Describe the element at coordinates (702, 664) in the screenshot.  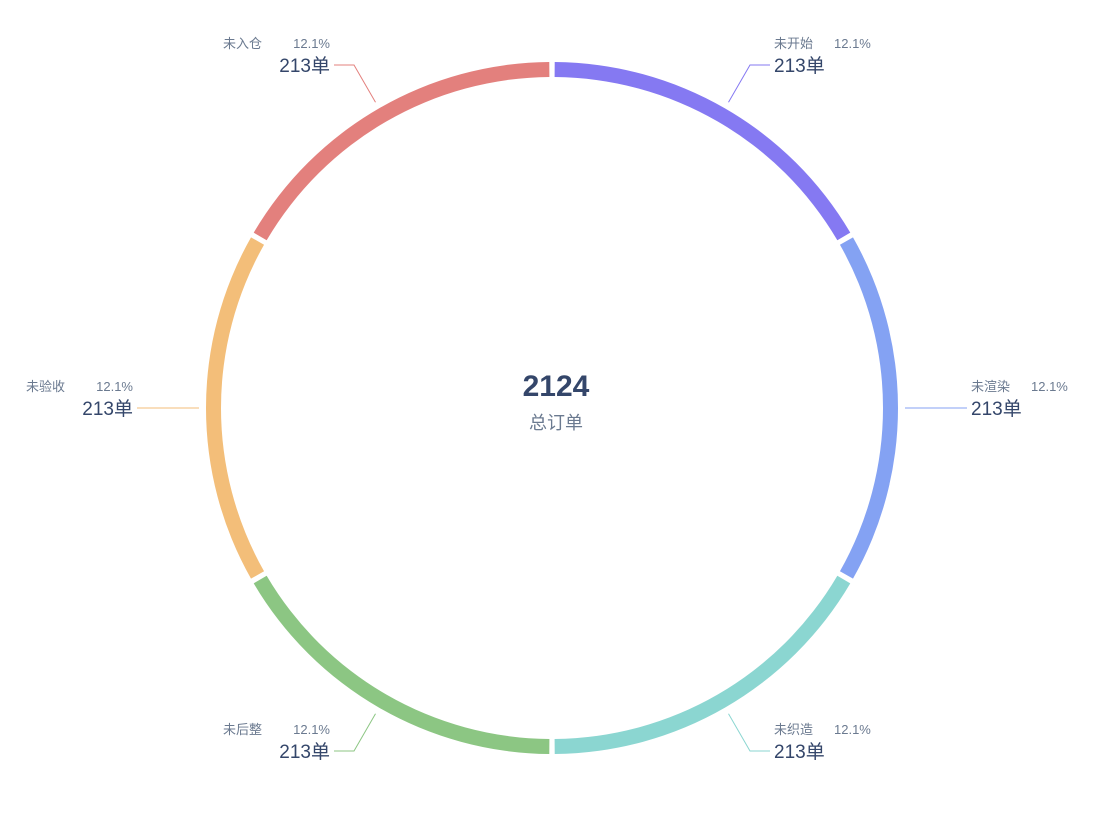
I see `slice-3-arc` at that location.